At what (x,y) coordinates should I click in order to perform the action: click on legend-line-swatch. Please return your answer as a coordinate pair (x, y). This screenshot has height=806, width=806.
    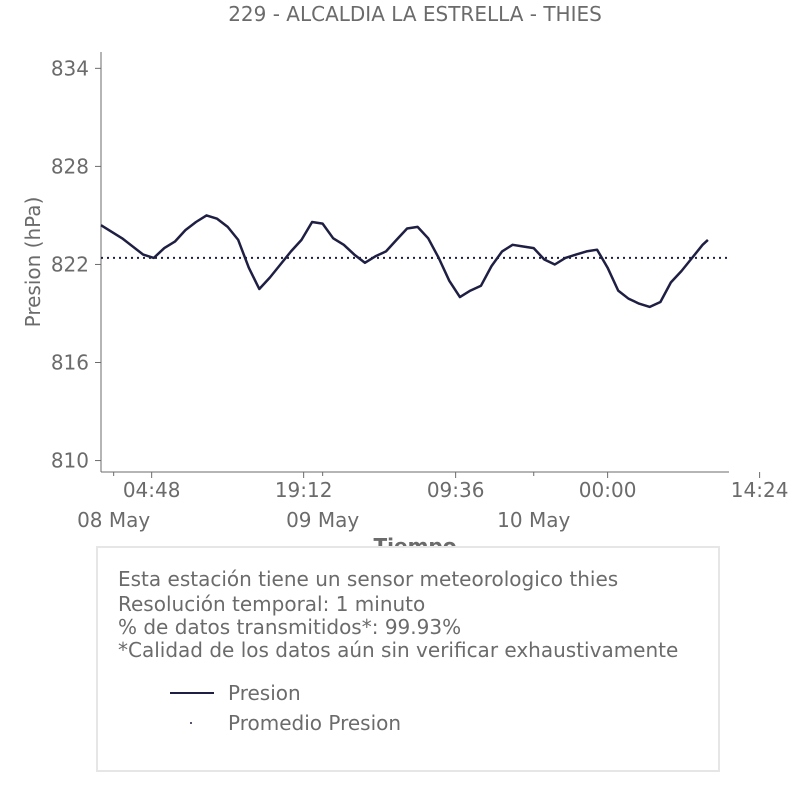
    Looking at the image, I should click on (192, 693).